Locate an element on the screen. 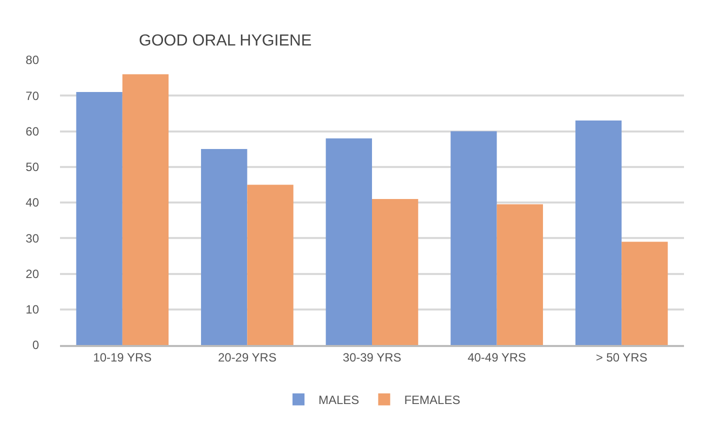 This screenshot has width=704, height=426. x-tick-label: 20-29 YRS is located at coordinates (247, 357).